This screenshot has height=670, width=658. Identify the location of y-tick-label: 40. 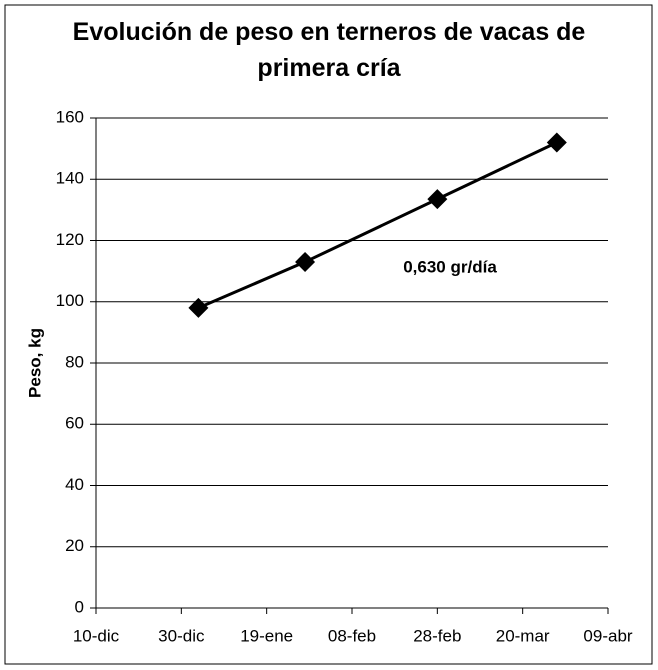
(74, 484).